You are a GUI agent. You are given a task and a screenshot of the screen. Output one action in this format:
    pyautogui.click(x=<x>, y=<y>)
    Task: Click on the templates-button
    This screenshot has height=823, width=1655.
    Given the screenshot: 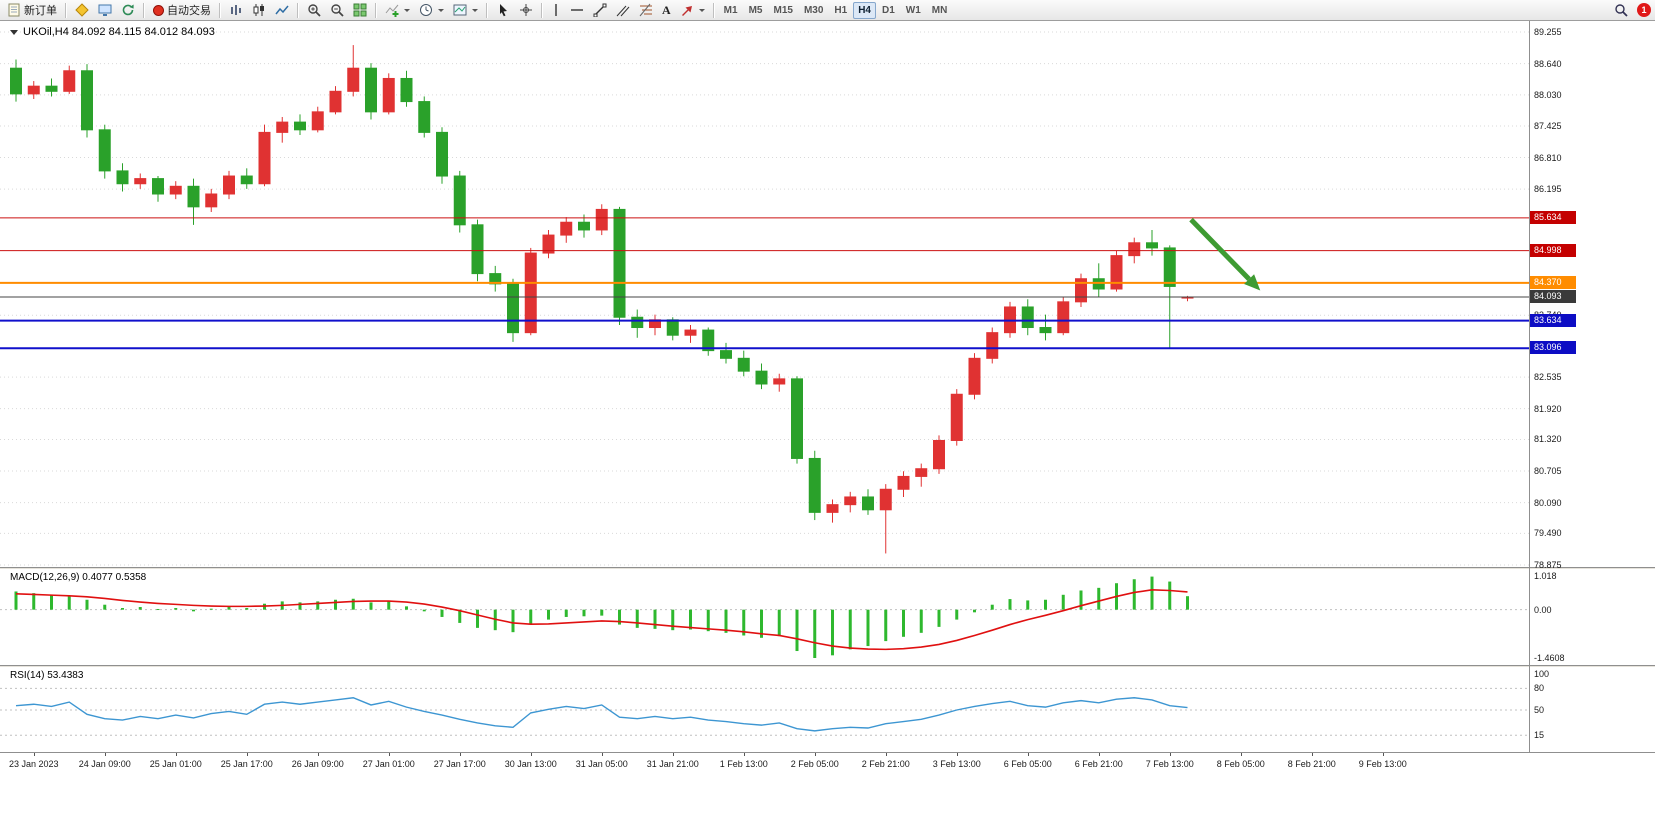 What is the action you would take?
    pyautogui.click(x=465, y=10)
    